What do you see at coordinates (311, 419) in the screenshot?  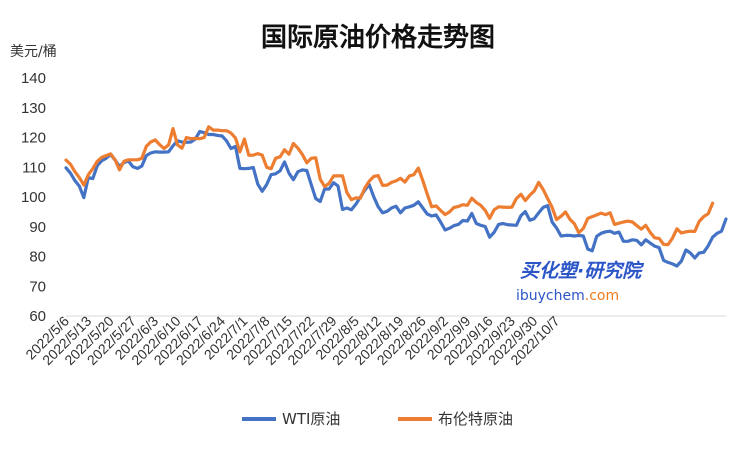 I see `legend-label: WTI原油` at bounding box center [311, 419].